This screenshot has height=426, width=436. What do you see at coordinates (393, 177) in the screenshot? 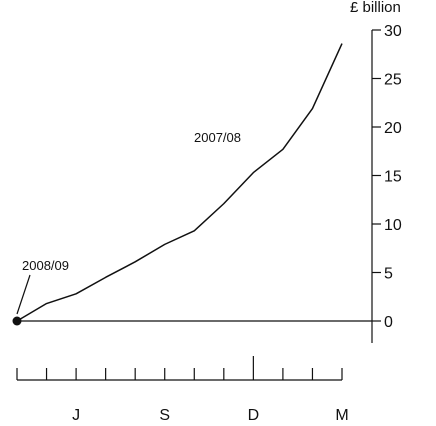
I see `y-tick-label-15: 15` at bounding box center [393, 177].